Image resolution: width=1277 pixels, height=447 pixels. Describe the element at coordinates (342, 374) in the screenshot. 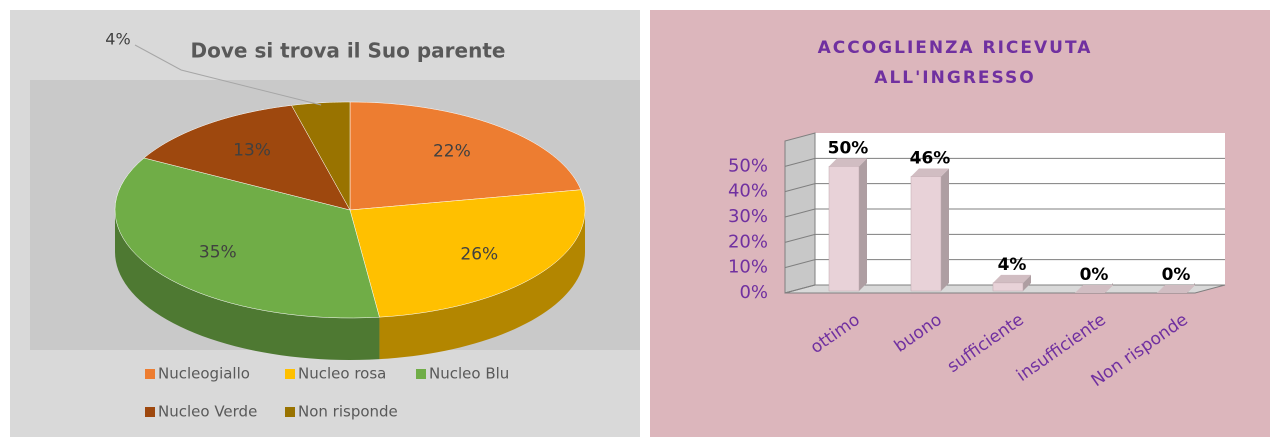

I see `legend-label: Nucleo rosa` at that location.